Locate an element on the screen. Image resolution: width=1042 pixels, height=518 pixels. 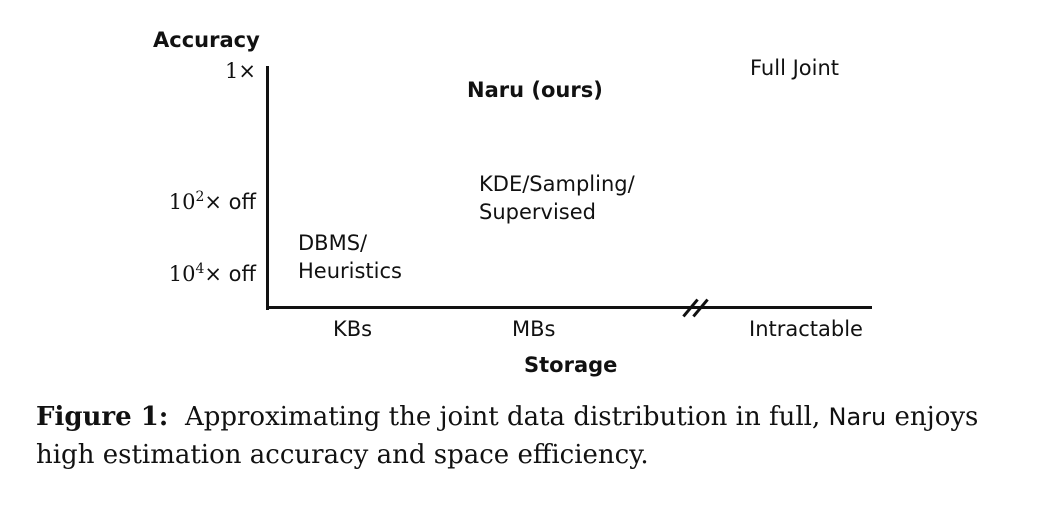
y-tick-10e2-base: 10 is located at coordinates (182, 202).